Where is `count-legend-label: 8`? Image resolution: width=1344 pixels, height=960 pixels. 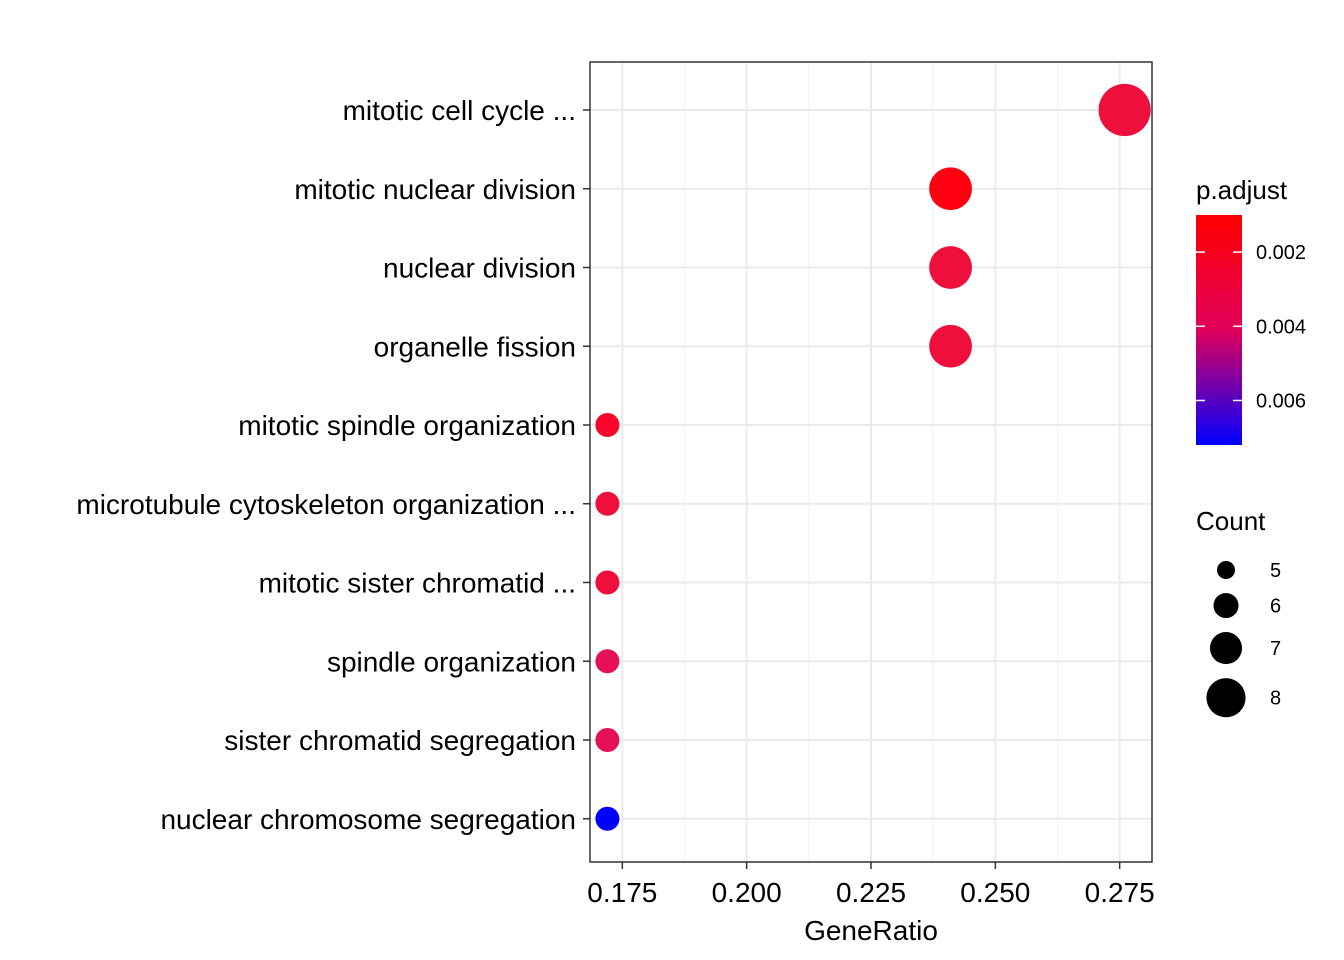 count-legend-label: 8 is located at coordinates (1275, 699).